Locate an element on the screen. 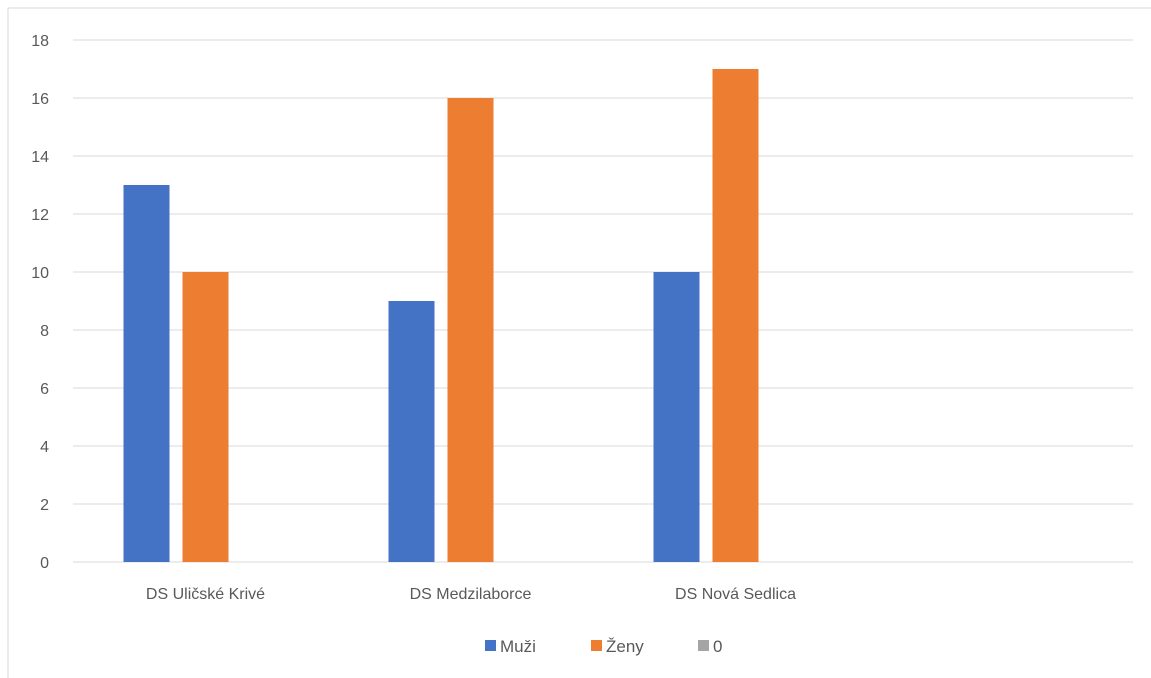 The height and width of the screenshot is (678, 1151). legend-label-zero: 0 is located at coordinates (717, 646).